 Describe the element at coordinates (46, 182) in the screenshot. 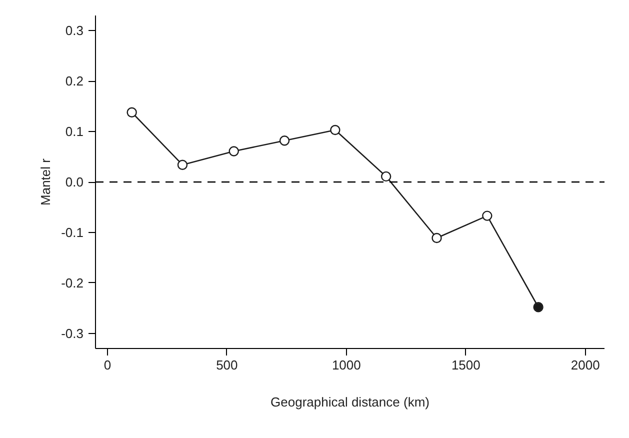

I see `y-axis-title: Mantel r` at that location.